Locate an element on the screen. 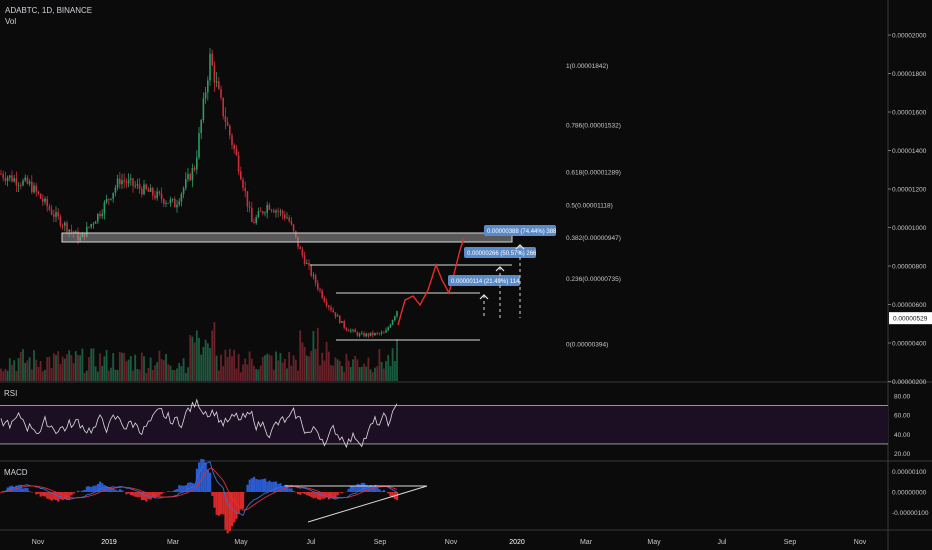  macd-axis-label: 0.00000100 is located at coordinates (909, 472).